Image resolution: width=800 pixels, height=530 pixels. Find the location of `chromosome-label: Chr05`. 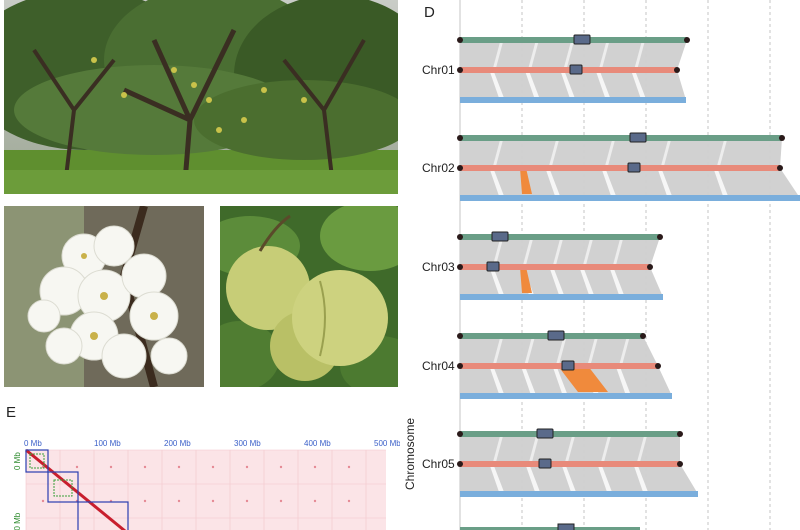

chromosome-label: Chr05 is located at coordinates (438, 464).